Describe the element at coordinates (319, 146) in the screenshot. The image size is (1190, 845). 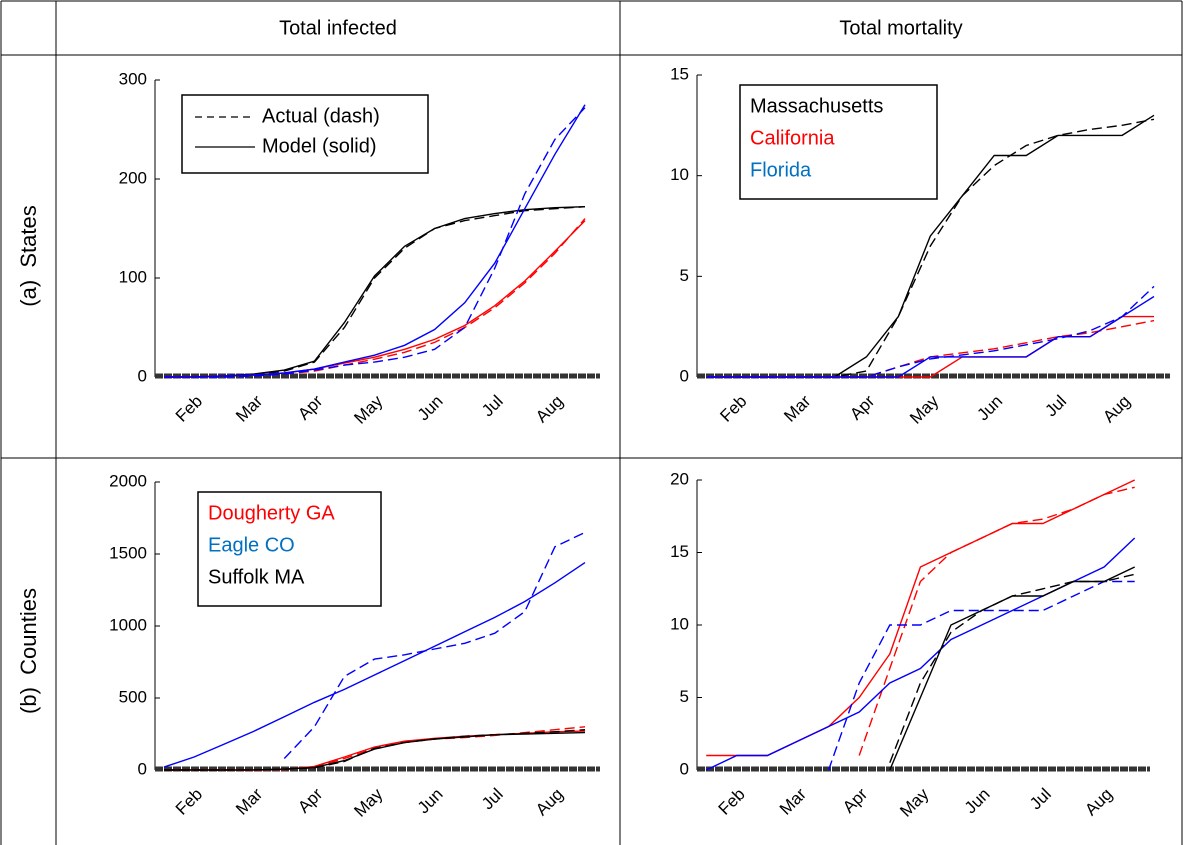
I see `legend-label: Model (solid)` at that location.